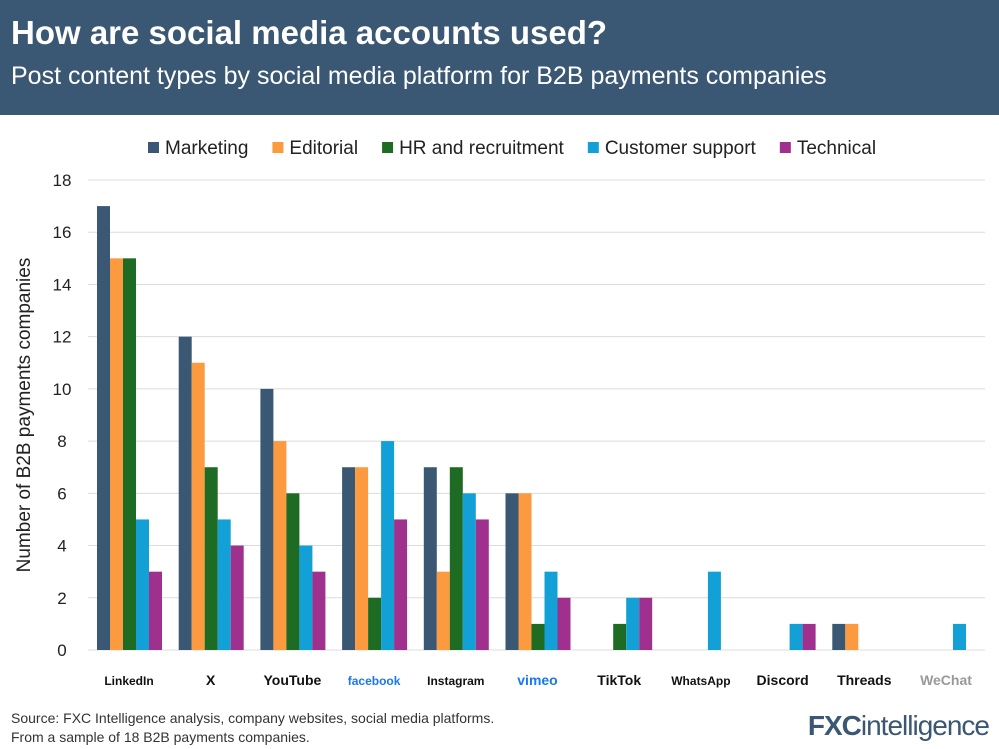 The image size is (999, 749). What do you see at coordinates (206, 148) in the screenshot?
I see `legend-label: Marketing` at bounding box center [206, 148].